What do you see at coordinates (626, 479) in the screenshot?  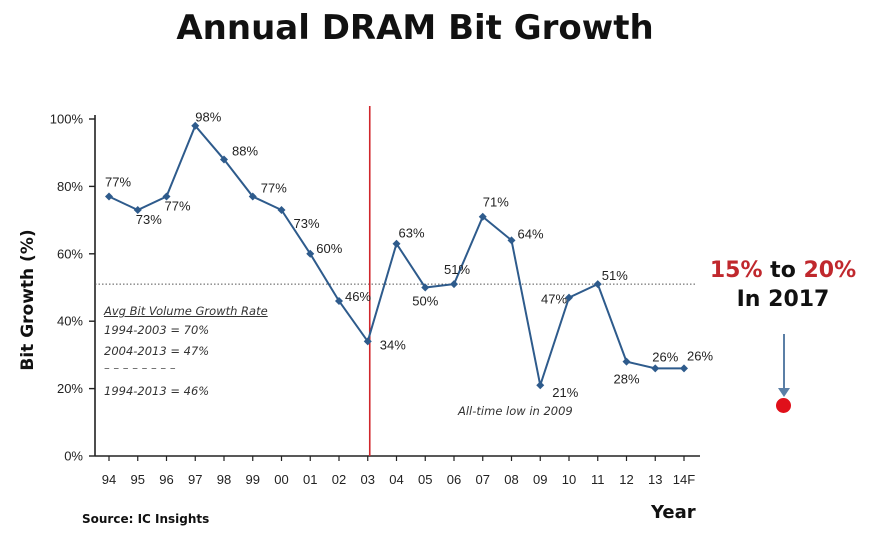 I see `x-tick-label: 12` at bounding box center [626, 479].